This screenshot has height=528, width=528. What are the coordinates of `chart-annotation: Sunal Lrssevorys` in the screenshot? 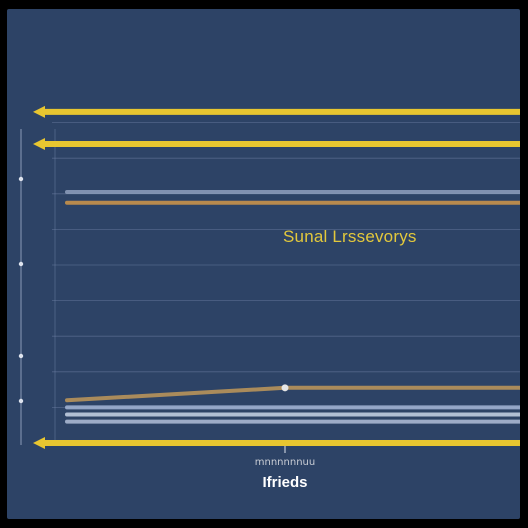 It's located at (350, 236).